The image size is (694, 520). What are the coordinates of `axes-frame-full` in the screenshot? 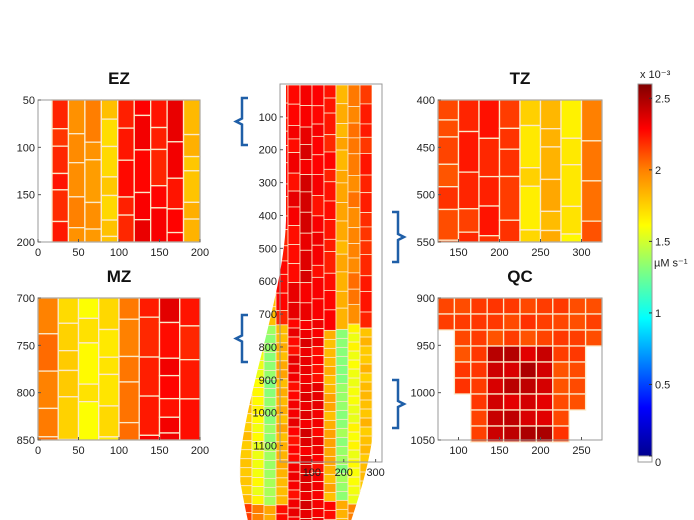 It's located at (331, 273).